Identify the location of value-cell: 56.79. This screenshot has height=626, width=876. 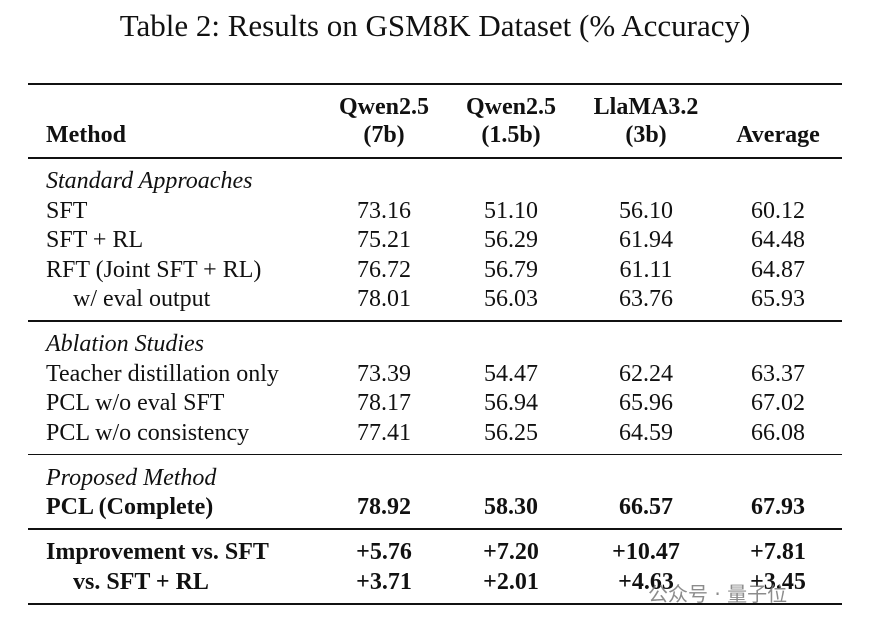
(511, 269).